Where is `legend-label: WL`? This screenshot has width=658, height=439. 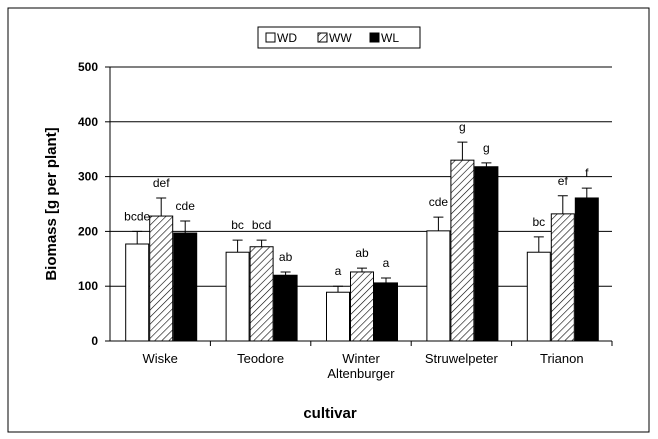 legend-label: WL is located at coordinates (390, 38).